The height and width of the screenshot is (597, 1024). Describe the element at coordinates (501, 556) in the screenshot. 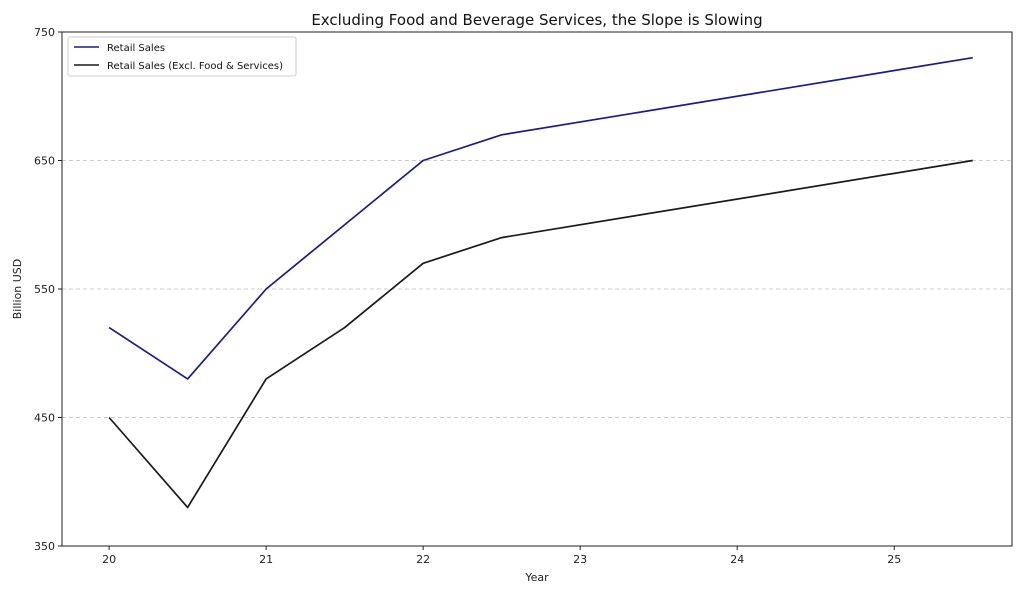

I see `x-axis-ticks: 20 21 22 23 24 25` at that location.